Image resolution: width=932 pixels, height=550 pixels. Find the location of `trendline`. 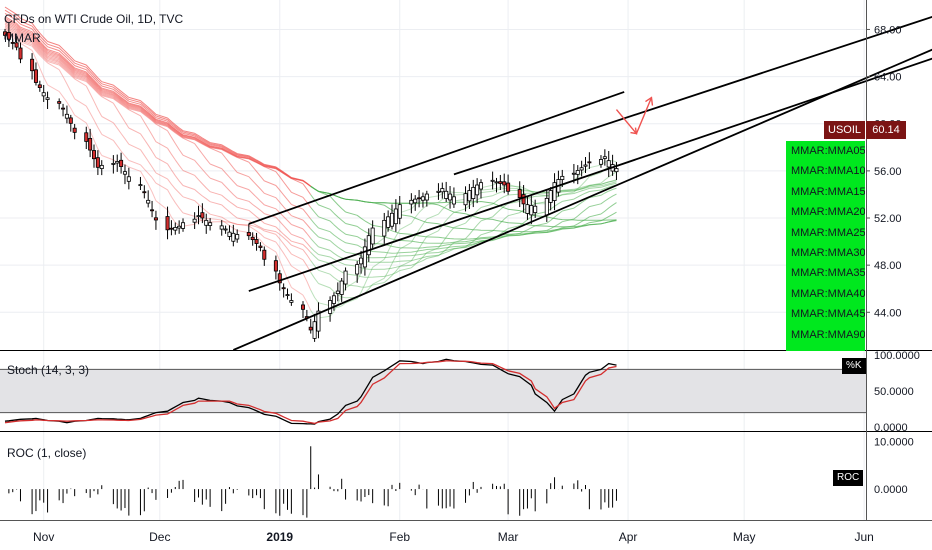

trendline is located at coordinates (436, 158).